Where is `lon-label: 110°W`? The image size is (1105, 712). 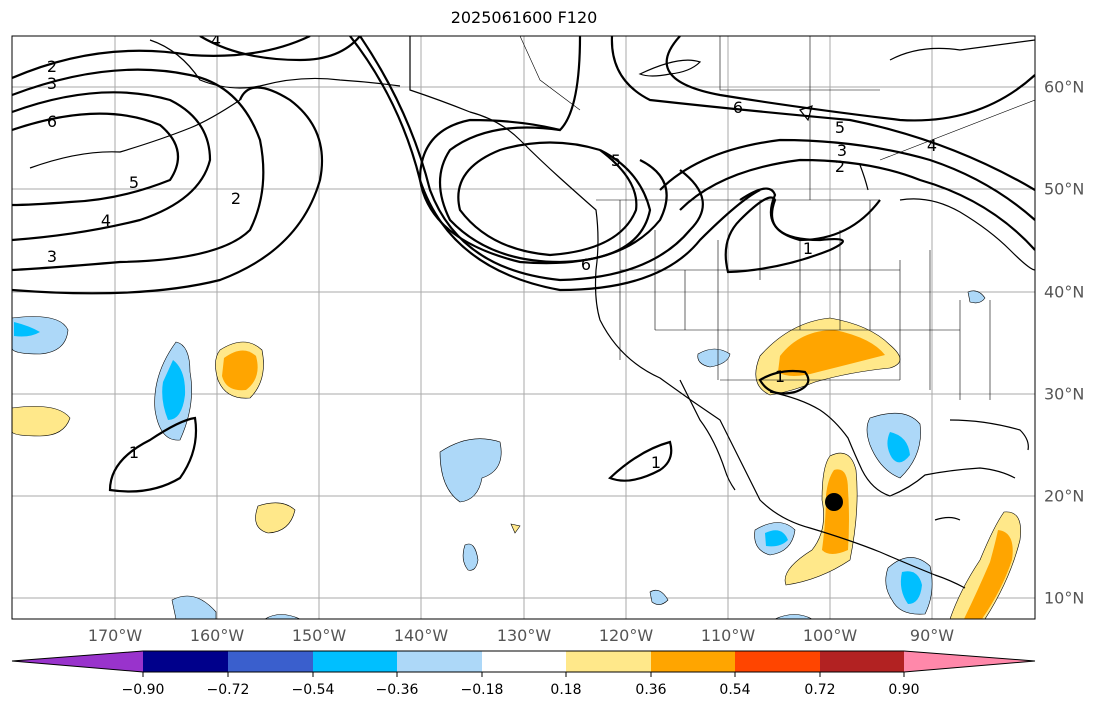
lon-label: 110°W is located at coordinates (728, 635).